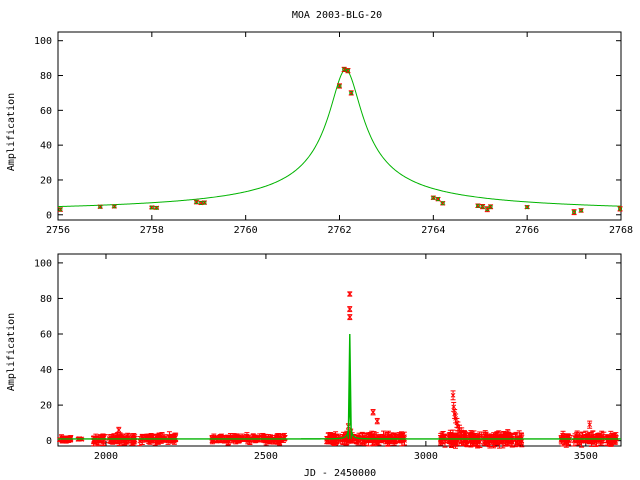 Image resolution: width=640 pixels, height=480 pixels. Describe the element at coordinates (426, 456) in the screenshot. I see `x-tick-label: 3000` at that location.